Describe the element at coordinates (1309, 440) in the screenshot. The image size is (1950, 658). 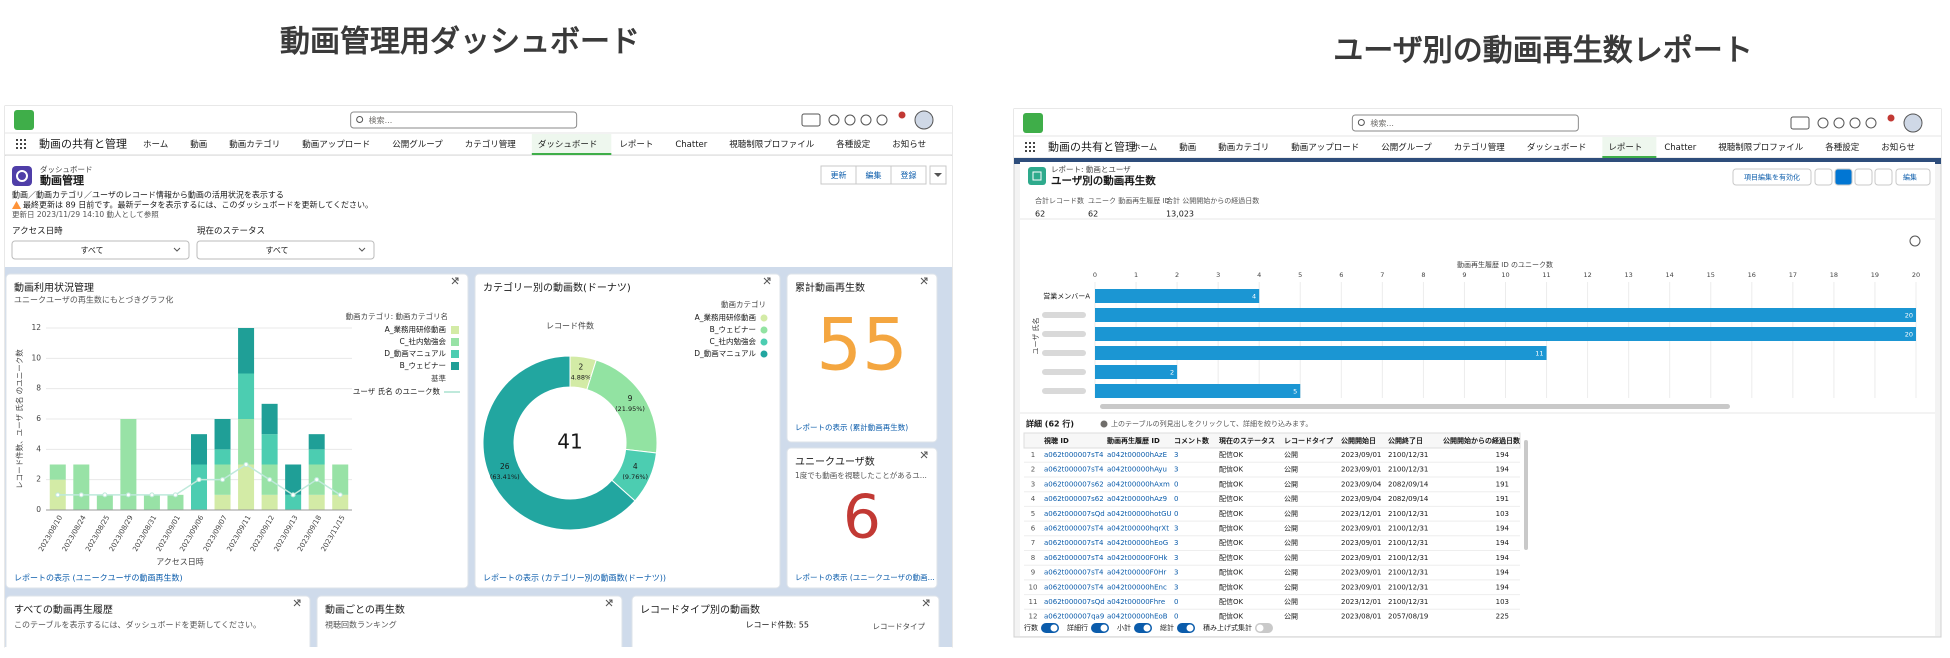
I see `column-header: レコードタイプ` at that location.